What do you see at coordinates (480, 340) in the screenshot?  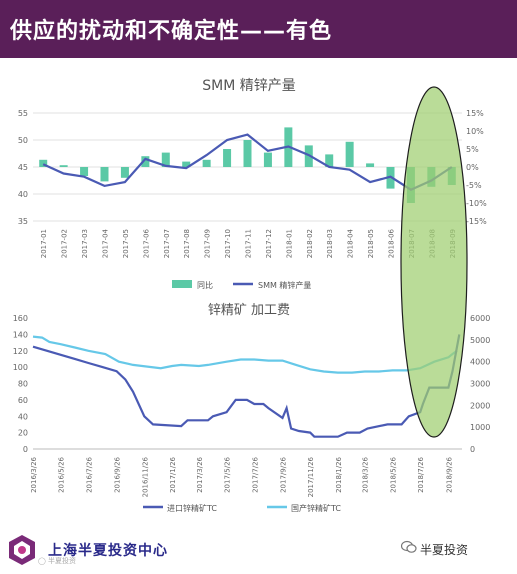 I see `chart2-y-right-tick: 5000` at bounding box center [480, 340].